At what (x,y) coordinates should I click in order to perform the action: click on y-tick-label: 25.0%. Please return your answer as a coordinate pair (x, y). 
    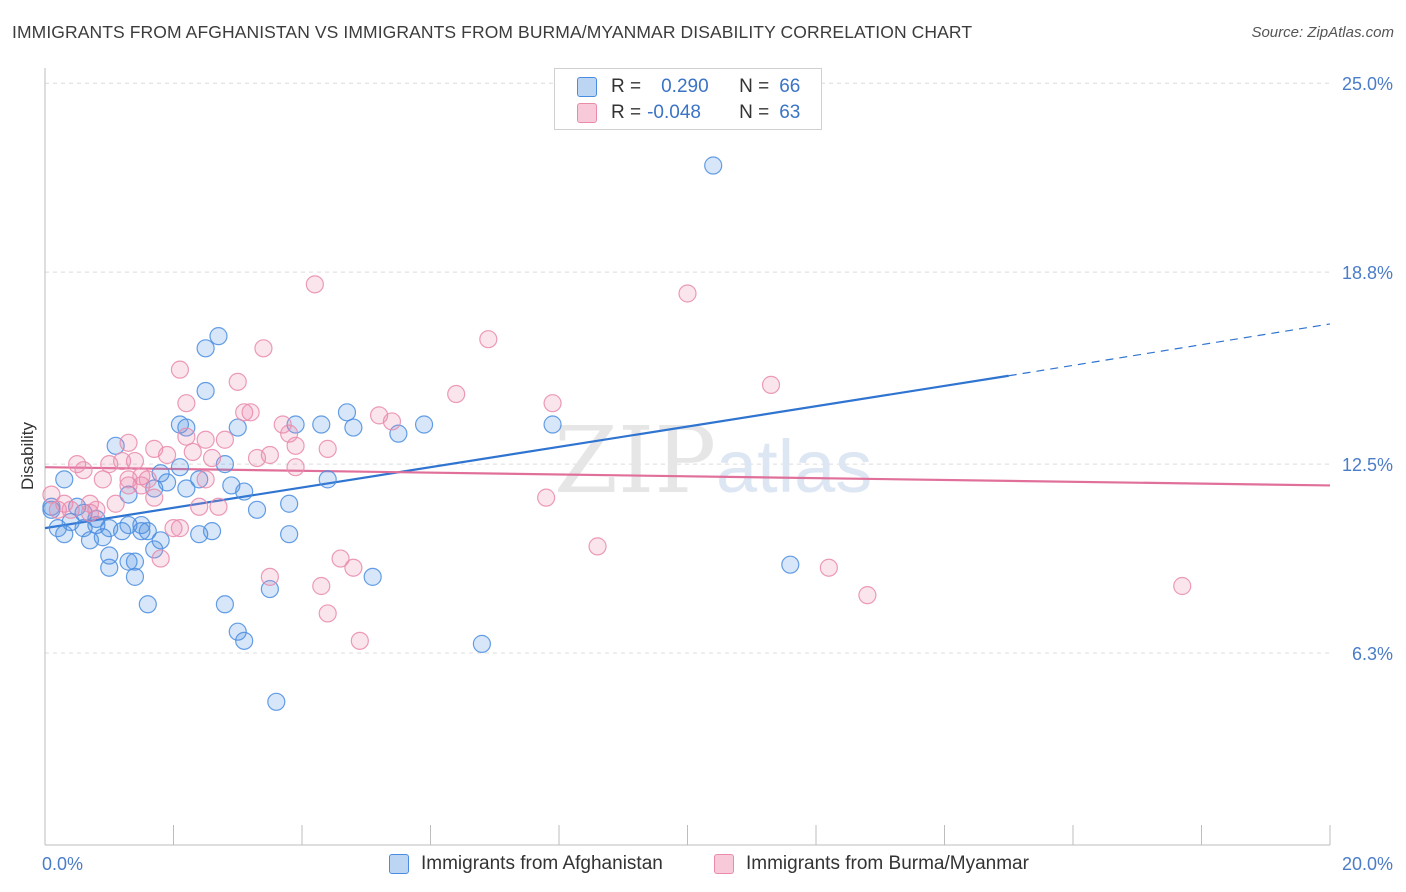
    Looking at the image, I should click on (1367, 84).